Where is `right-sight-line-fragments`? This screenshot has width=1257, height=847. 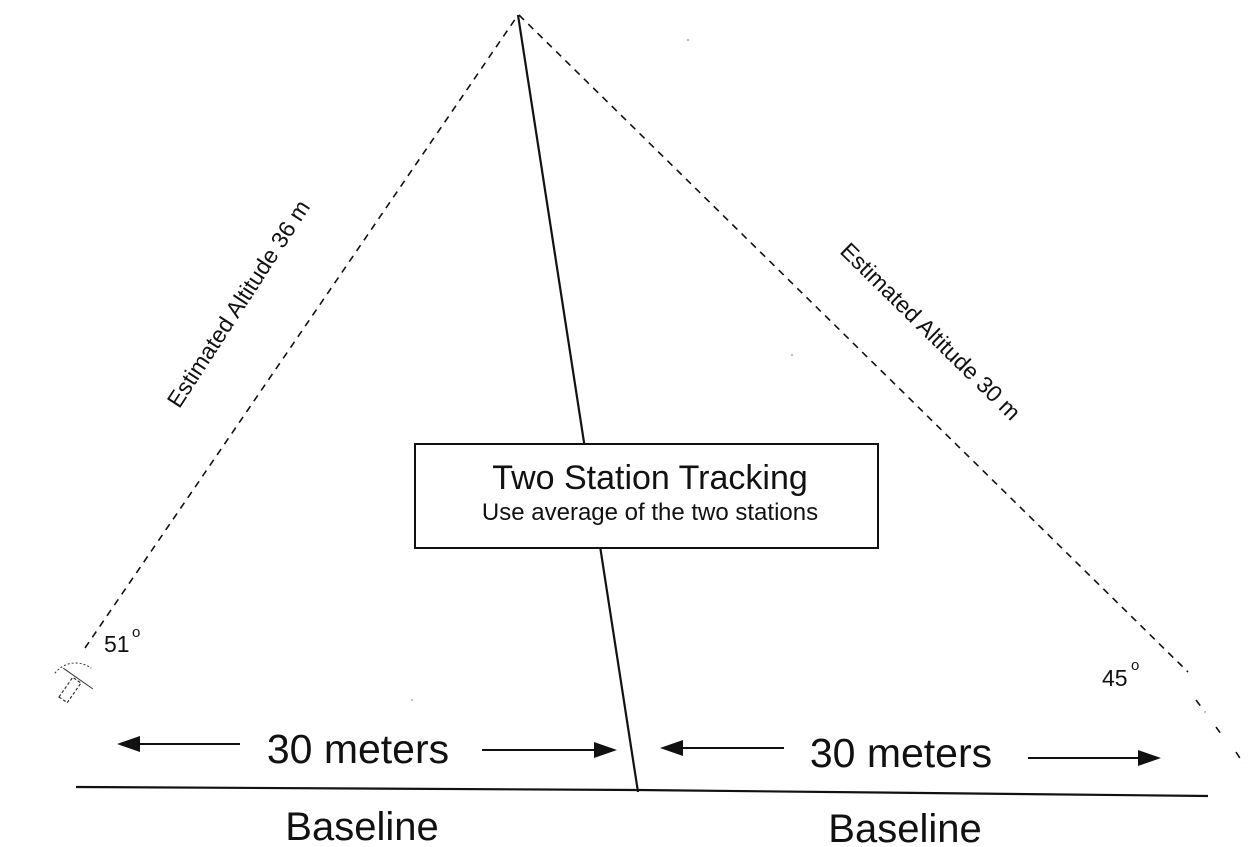 right-sight-line-fragments is located at coordinates (1219, 731).